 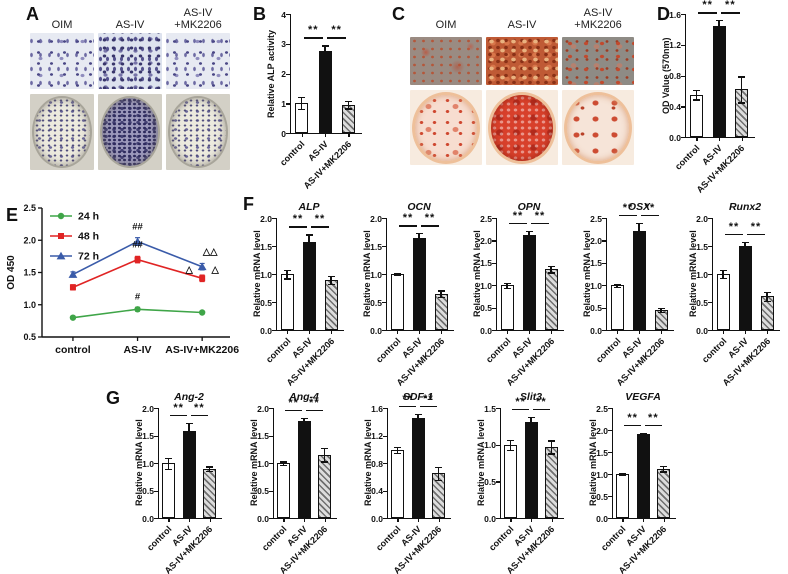 What do you see at coordinates (304, 397) in the screenshot?
I see `chart-title: Ang-4` at bounding box center [304, 397].